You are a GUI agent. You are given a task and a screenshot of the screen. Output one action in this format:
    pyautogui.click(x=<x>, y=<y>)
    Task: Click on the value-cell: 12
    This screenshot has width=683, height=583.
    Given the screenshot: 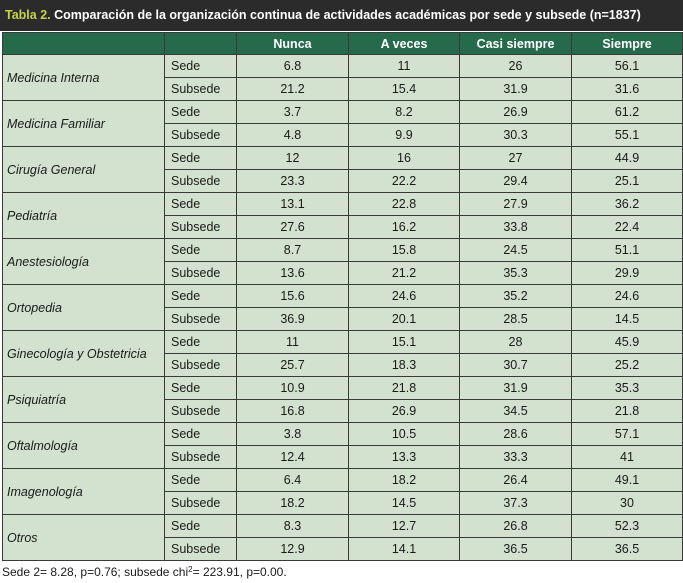 What is the action you would take?
    pyautogui.click(x=292, y=158)
    